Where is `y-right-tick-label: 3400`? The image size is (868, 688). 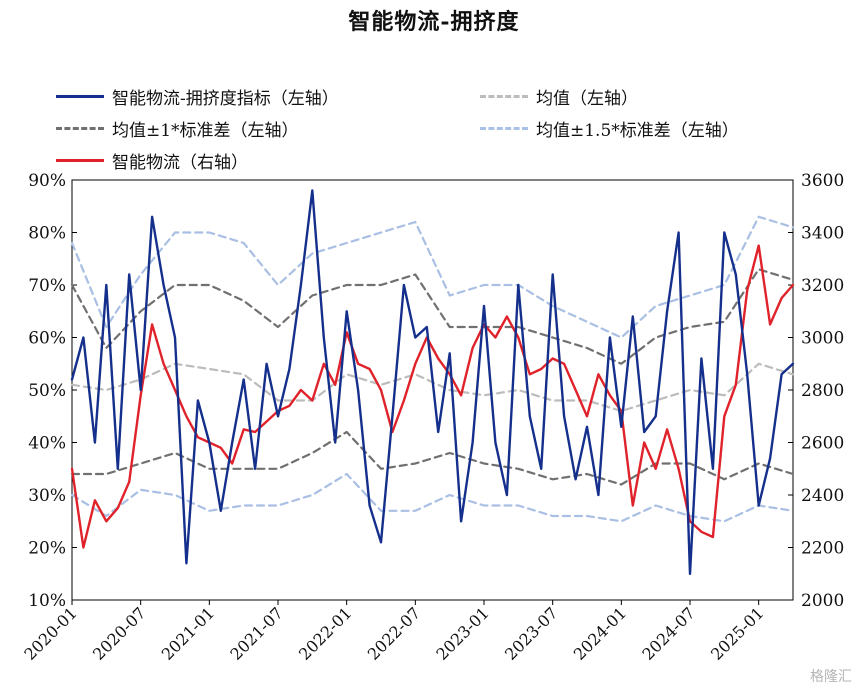
y-right-tick-label: 3400 is located at coordinates (822, 234).